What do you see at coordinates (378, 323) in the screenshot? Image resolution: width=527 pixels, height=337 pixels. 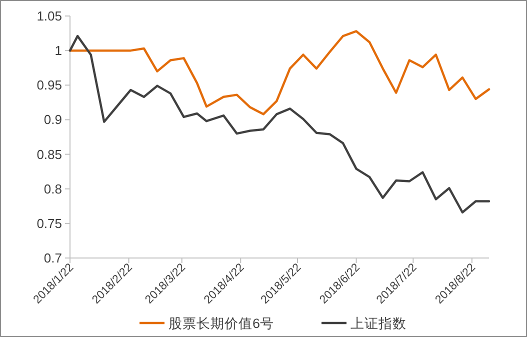 I see `legend-label: 上证指数` at bounding box center [378, 323].